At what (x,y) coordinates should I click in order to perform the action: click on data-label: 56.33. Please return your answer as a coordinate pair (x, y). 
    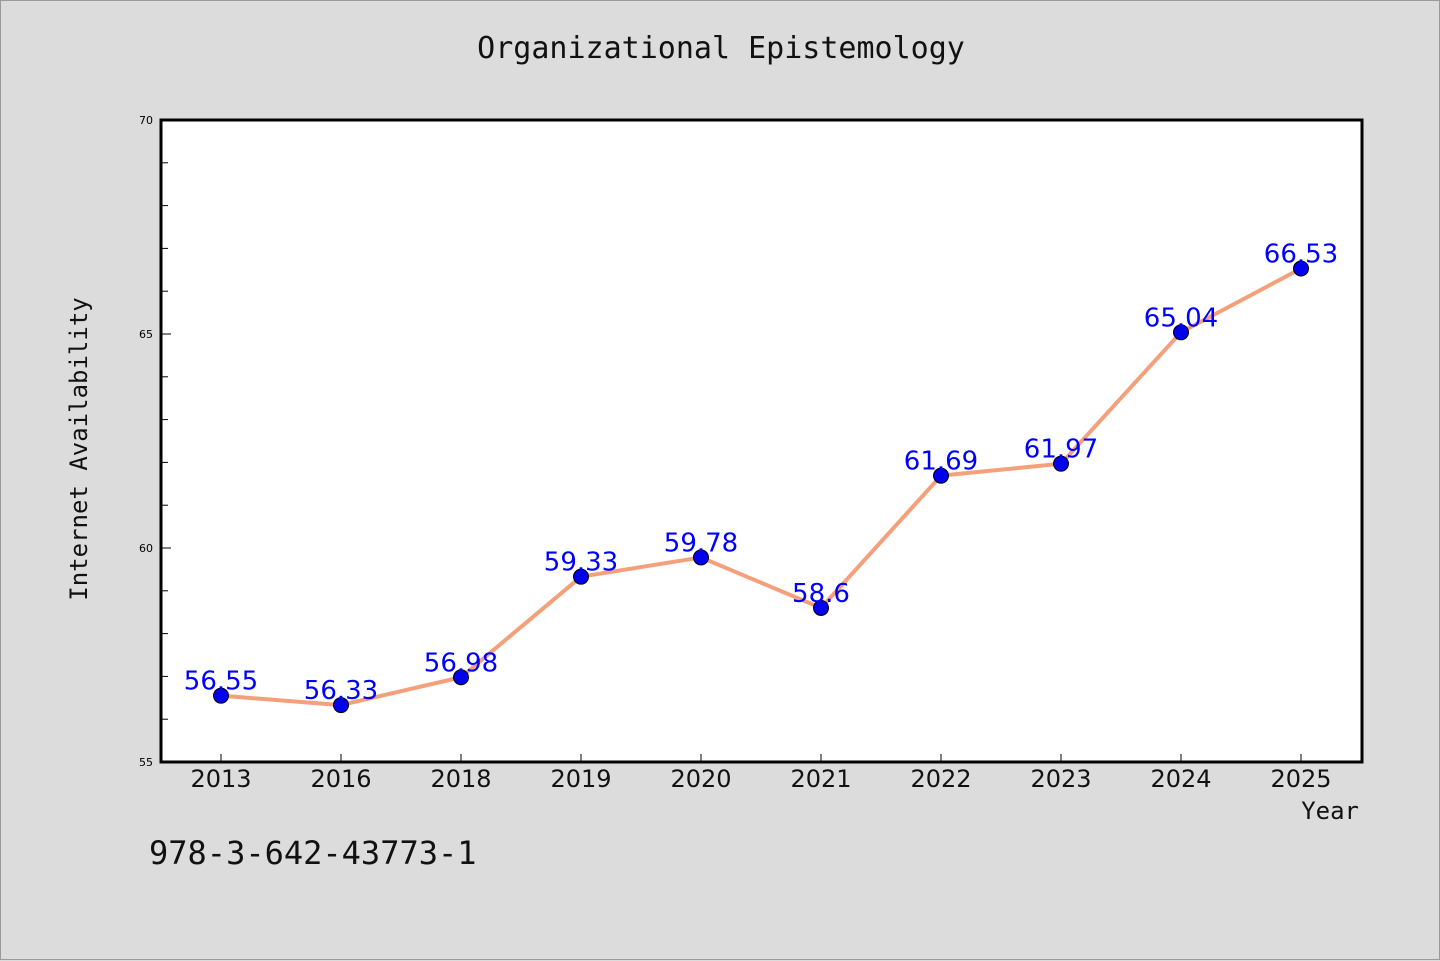
    Looking at the image, I should click on (341, 691).